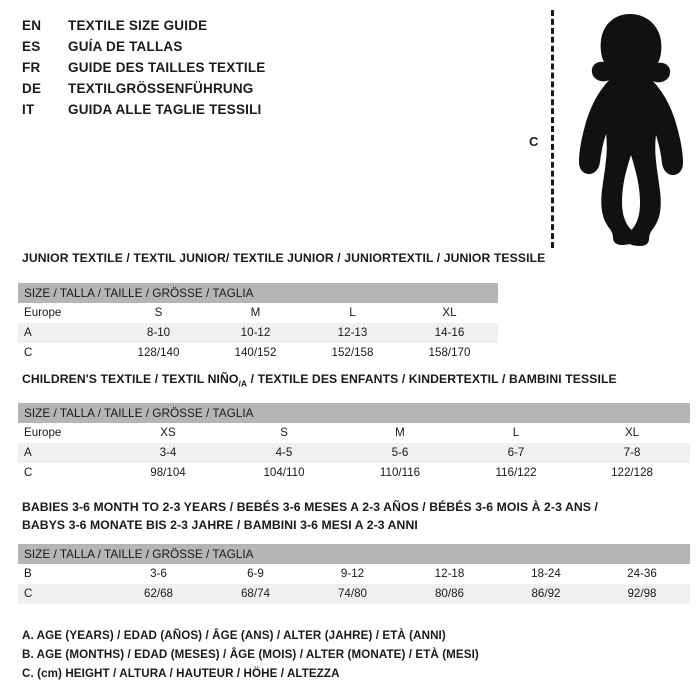 Image resolution: width=700 pixels, height=700 pixels. I want to click on children-row-a: A 3-4 4-5 5-6 6-7 7-8, so click(354, 453).